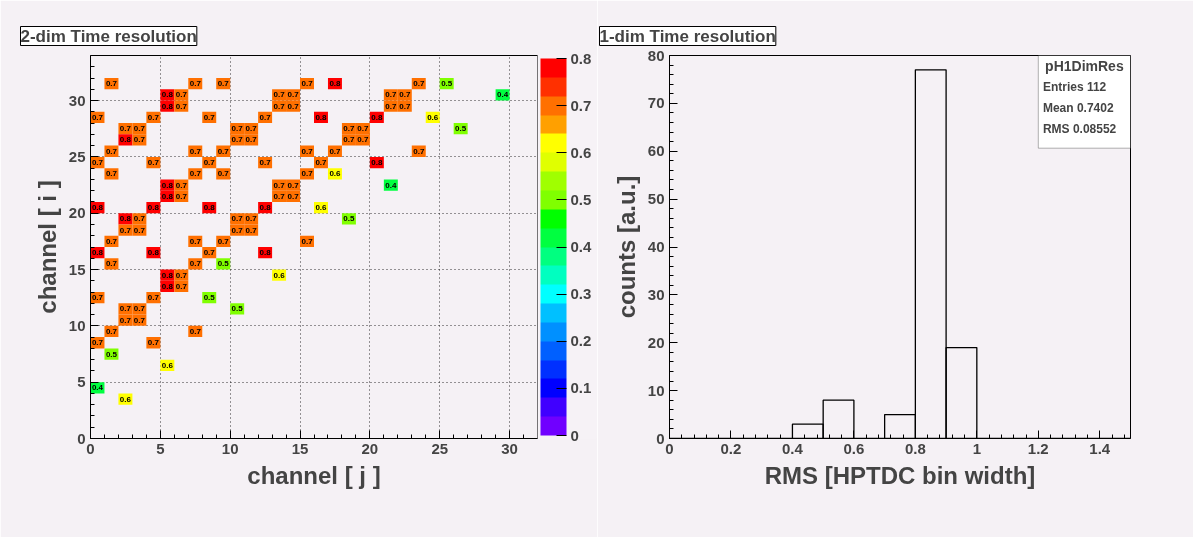  Describe the element at coordinates (370, 448) in the screenshot. I see `x-tick-label: 20` at that location.